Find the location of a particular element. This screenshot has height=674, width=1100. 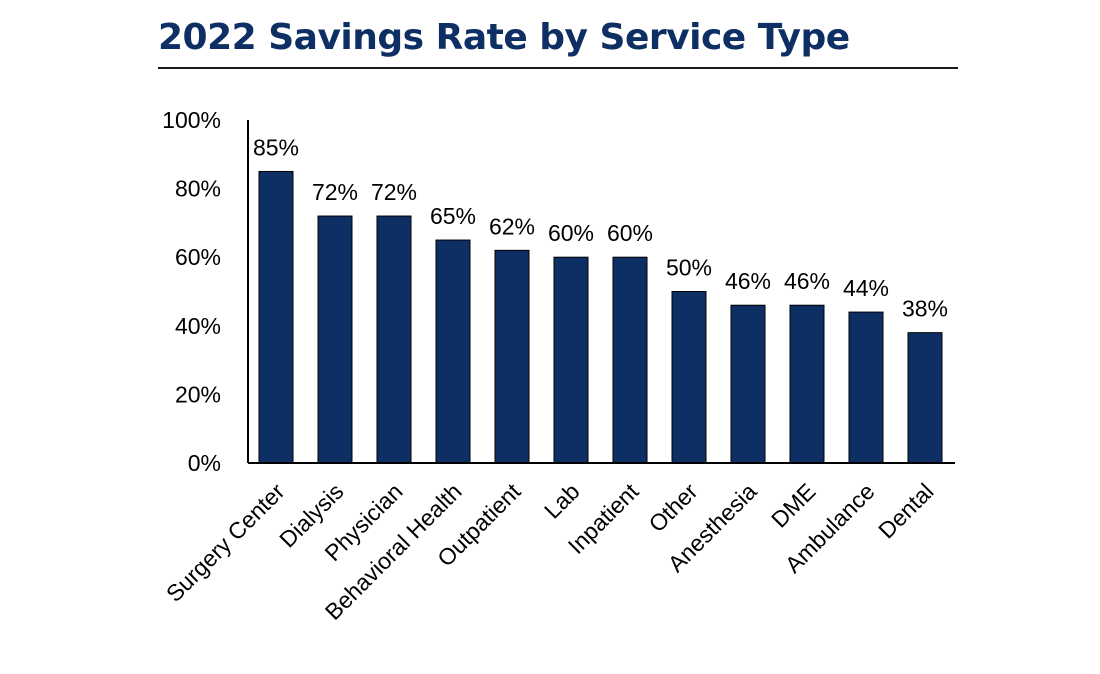

title-divider is located at coordinates (558, 68).